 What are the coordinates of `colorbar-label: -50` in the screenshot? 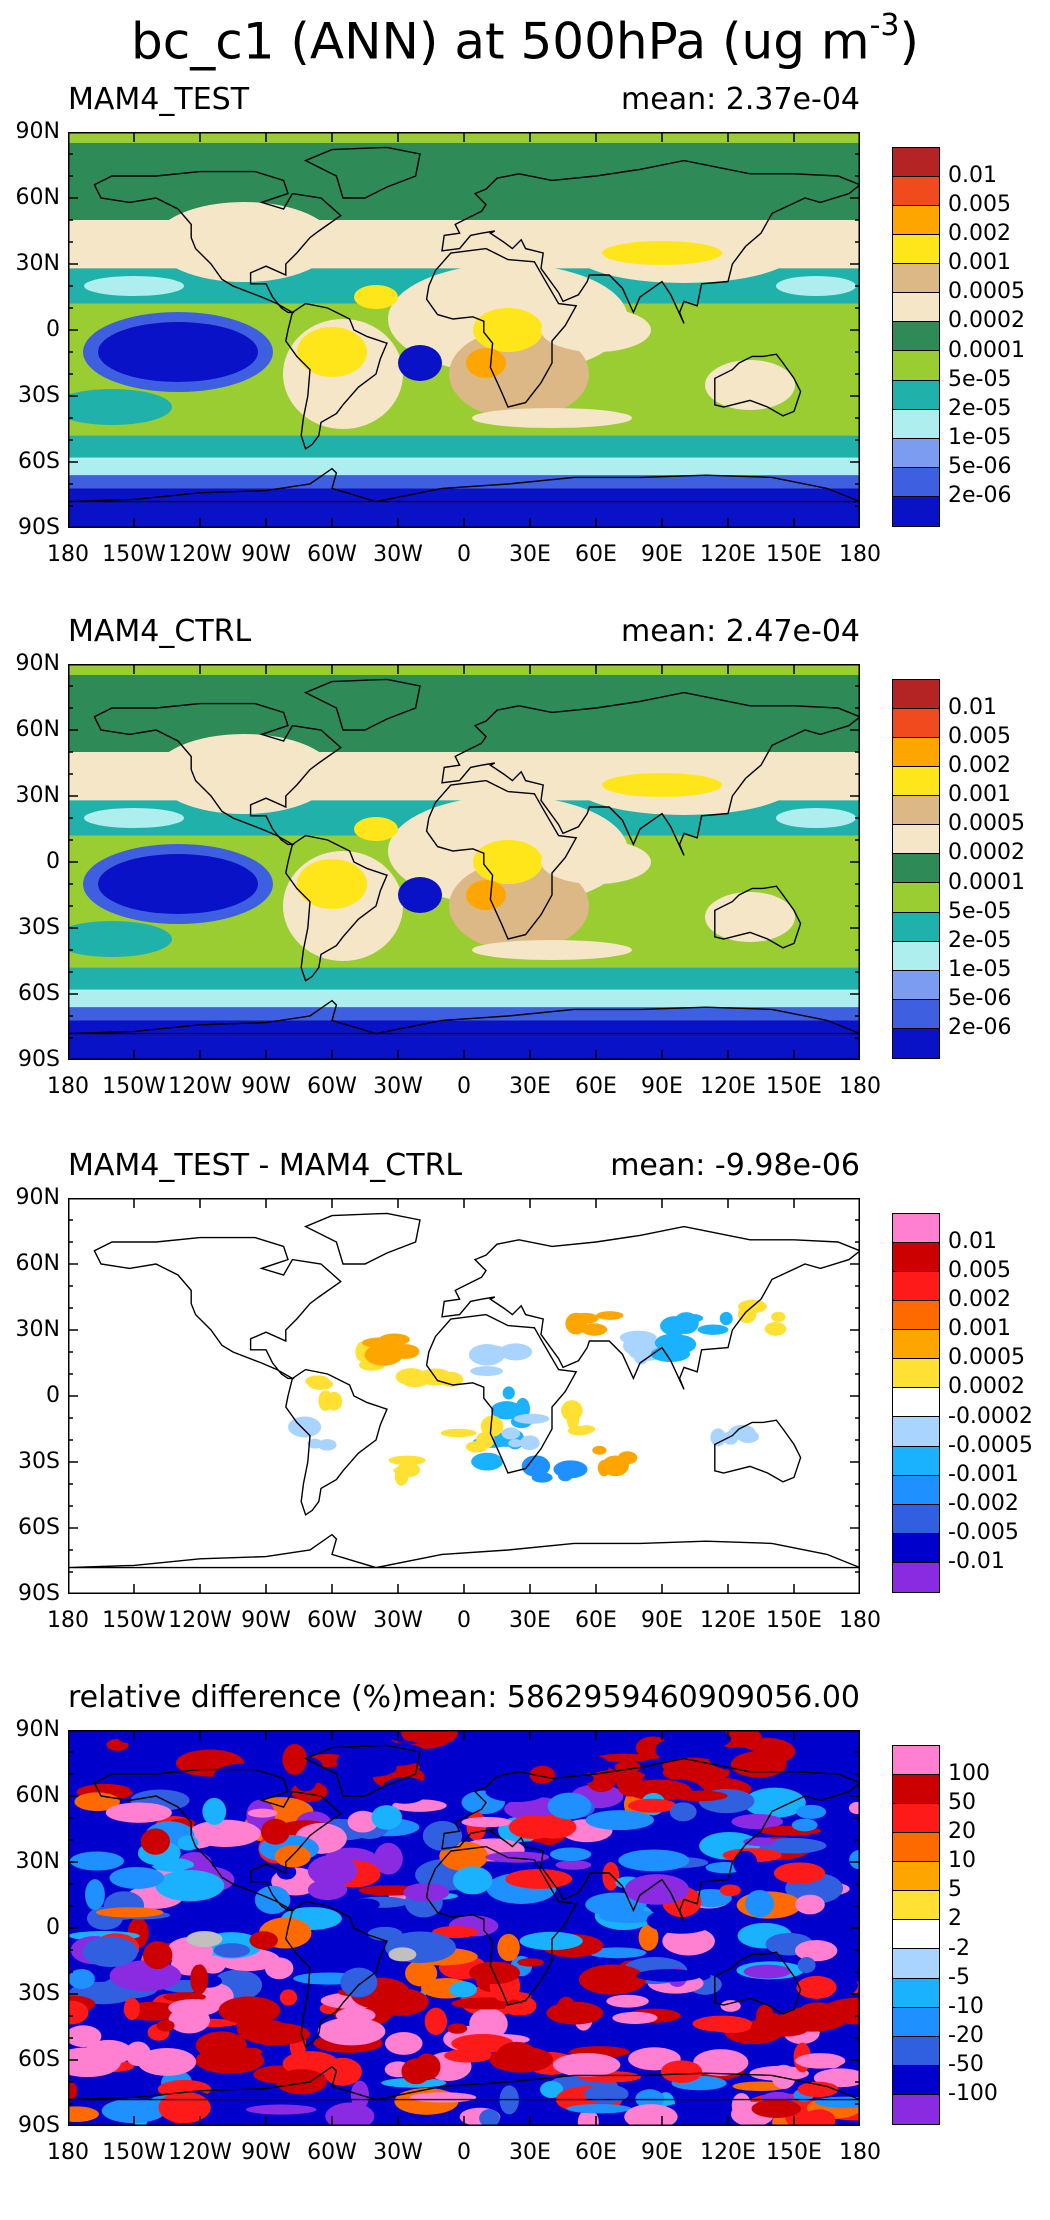 It's located at (966, 2064).